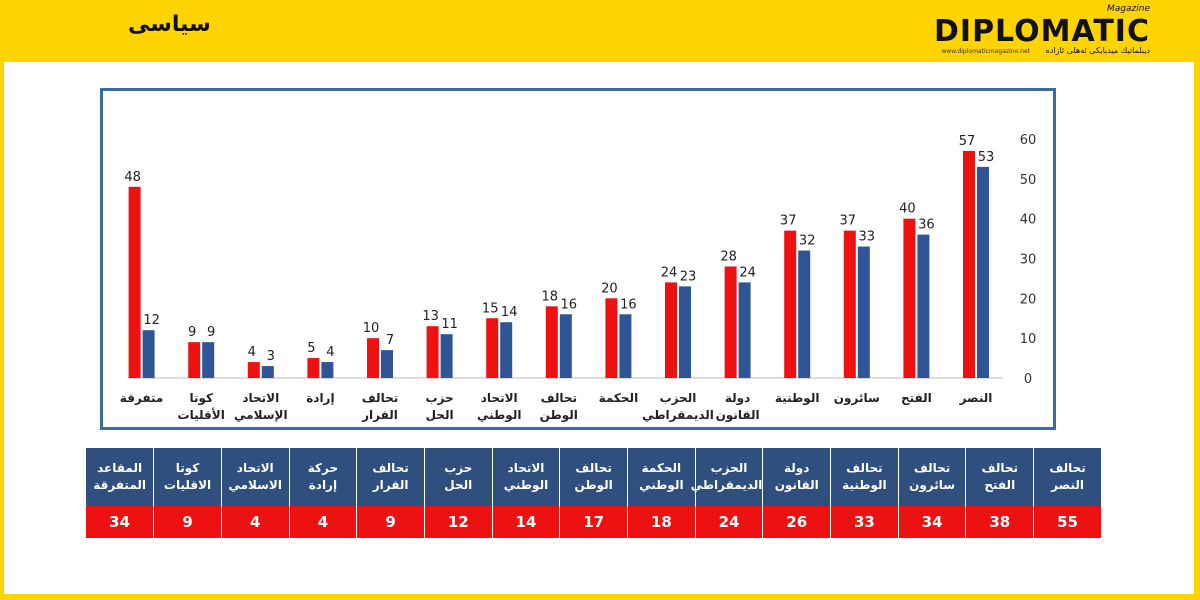  What do you see at coordinates (738, 415) in the screenshot?
I see `category-label: القانون` at bounding box center [738, 415].